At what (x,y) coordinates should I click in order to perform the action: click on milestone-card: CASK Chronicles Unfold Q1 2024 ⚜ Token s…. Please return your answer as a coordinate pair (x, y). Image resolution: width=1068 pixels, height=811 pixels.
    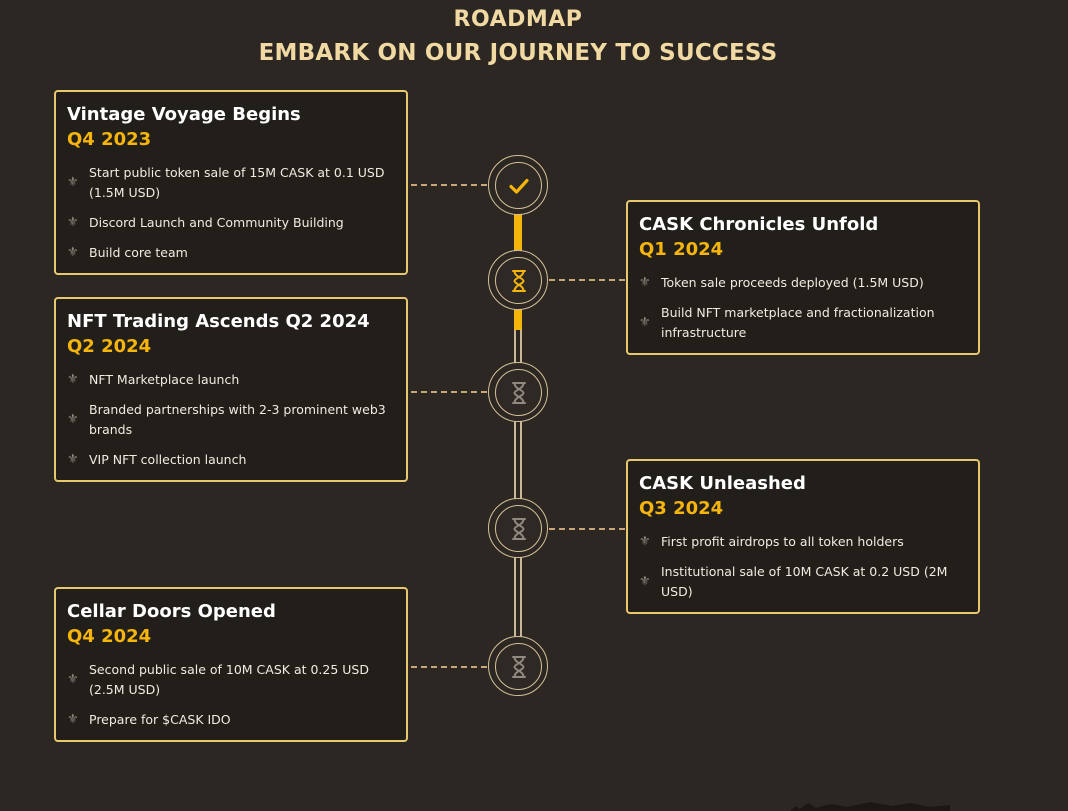
    Looking at the image, I should click on (803, 277).